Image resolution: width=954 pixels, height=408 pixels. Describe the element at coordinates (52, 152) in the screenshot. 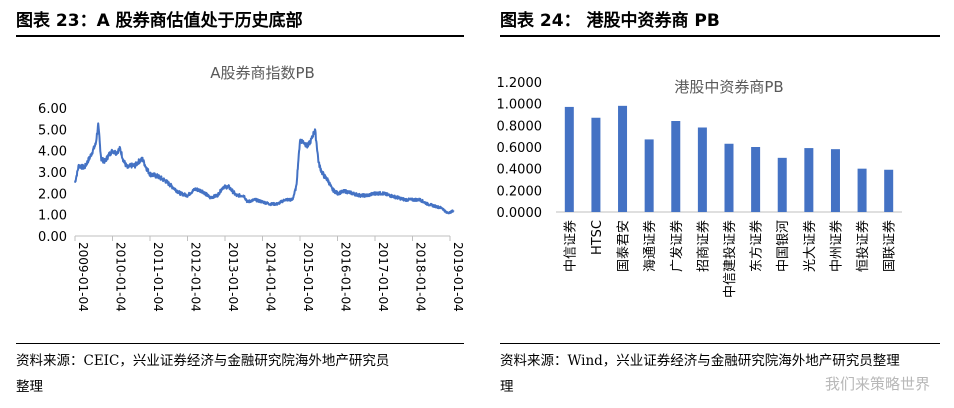

I see `line-y-tick-label: 4.00` at that location.